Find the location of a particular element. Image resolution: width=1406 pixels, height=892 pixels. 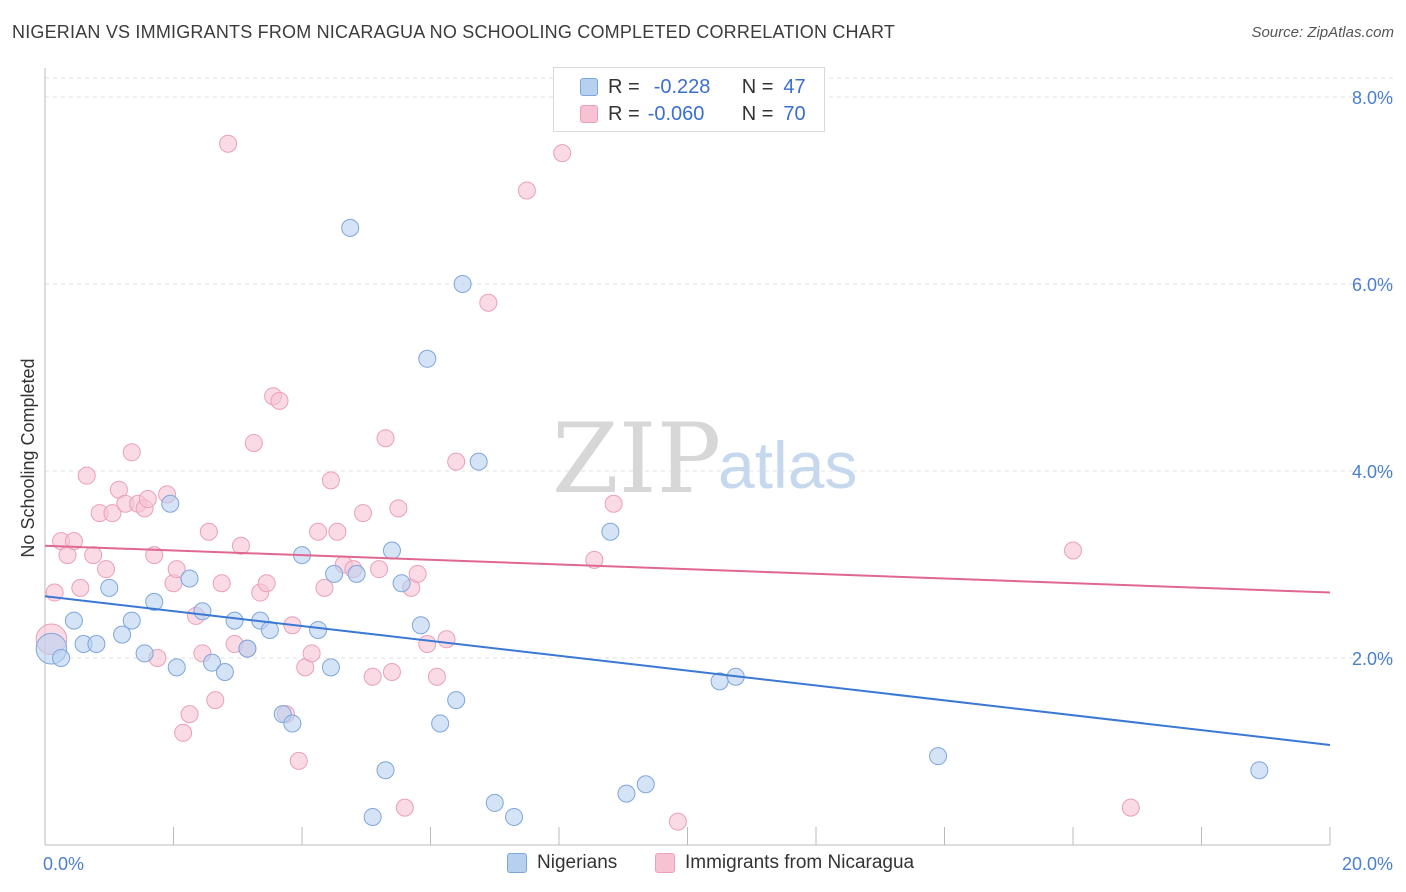

watermark-atlas: atlas is located at coordinates (787, 465).